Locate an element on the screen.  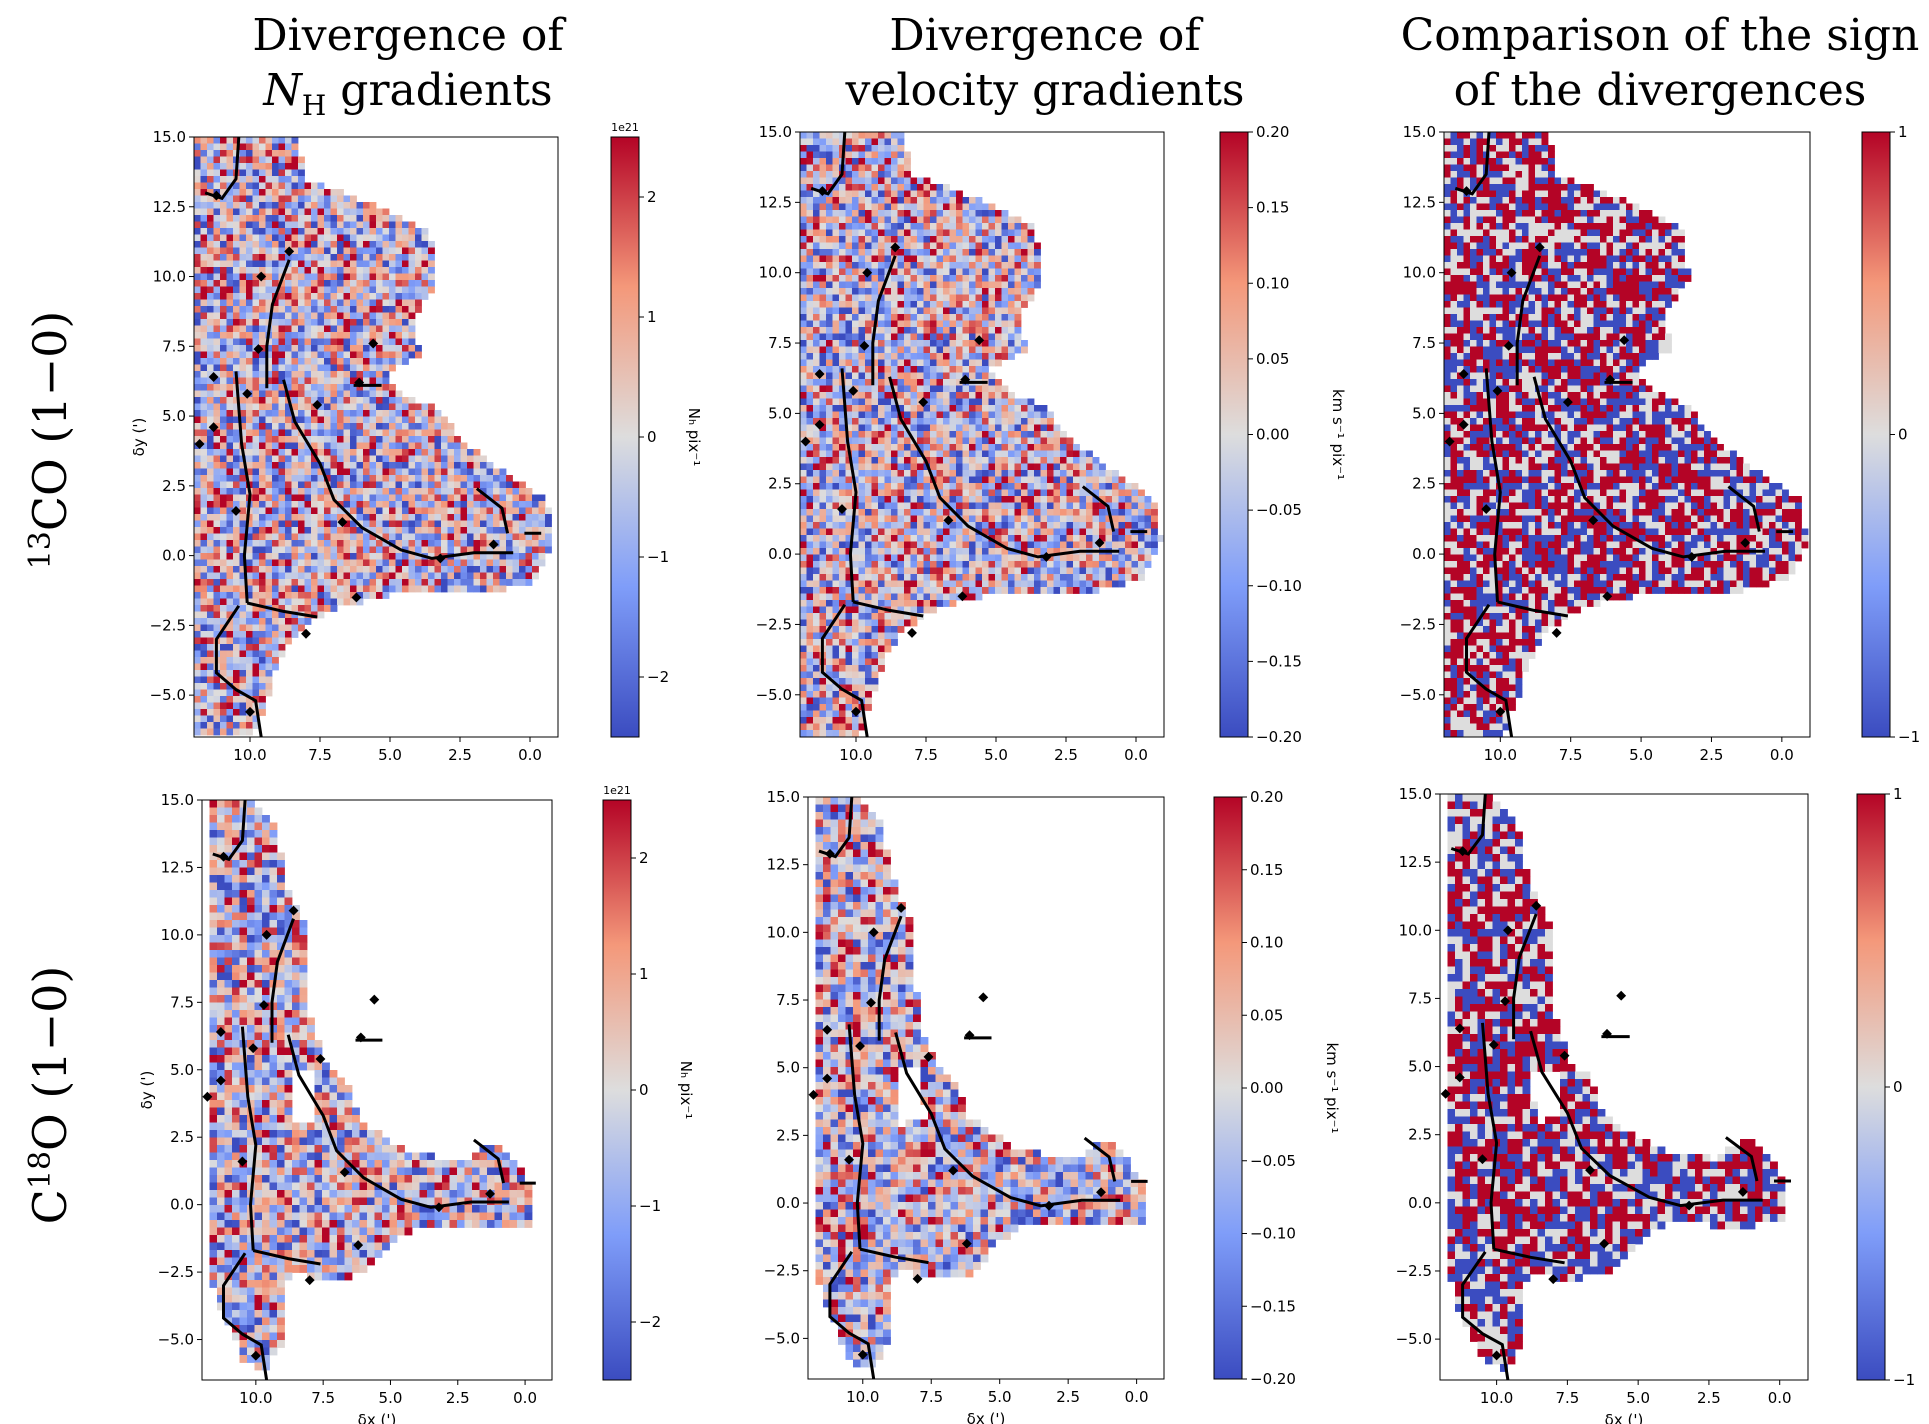
row-label-c18o: C18O (1−0) is located at coordinates (50, 1095).